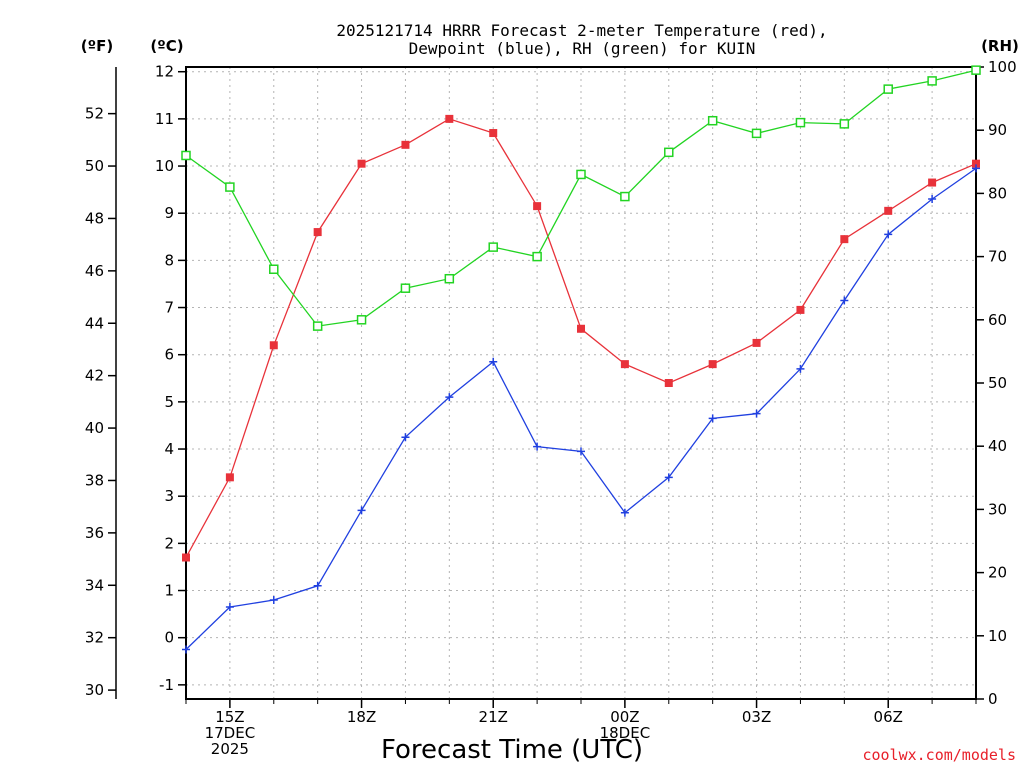  I want to click on celsius-tick-label: 9, so click(169, 213).